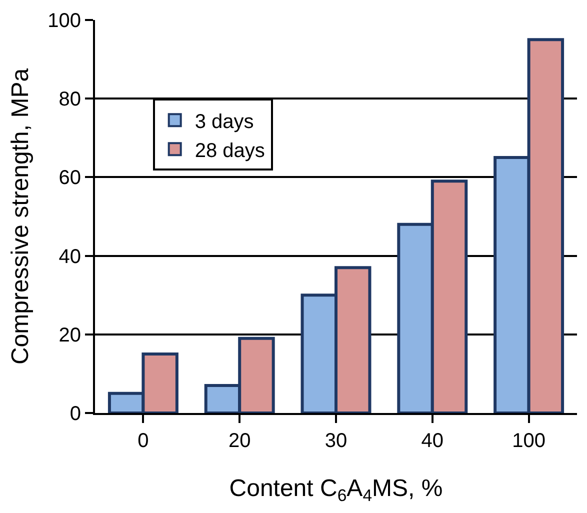  What do you see at coordinates (336, 489) in the screenshot?
I see `x-axis-title: Content C$_{6}$A$_{4}$MS, %` at bounding box center [336, 489].